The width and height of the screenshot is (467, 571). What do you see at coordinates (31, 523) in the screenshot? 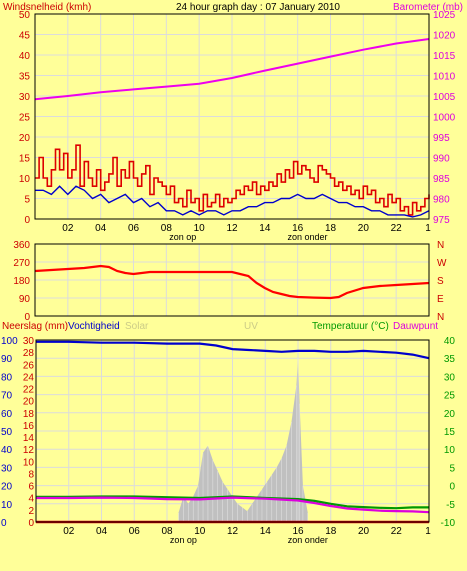
I see `rain-tick-label: 0` at bounding box center [31, 523].